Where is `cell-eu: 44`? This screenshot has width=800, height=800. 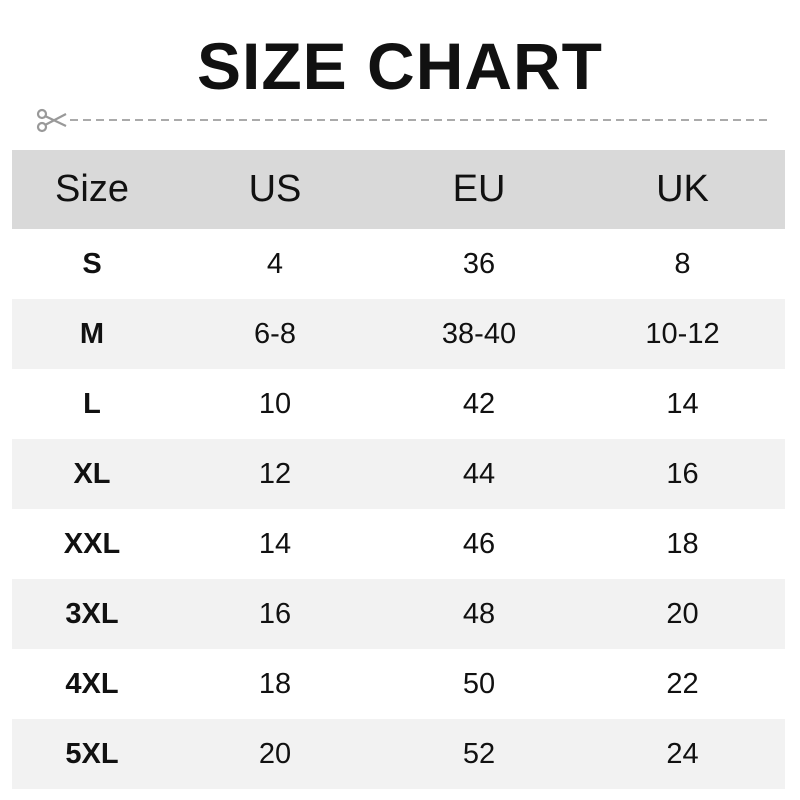 cell-eu: 44 is located at coordinates (479, 473).